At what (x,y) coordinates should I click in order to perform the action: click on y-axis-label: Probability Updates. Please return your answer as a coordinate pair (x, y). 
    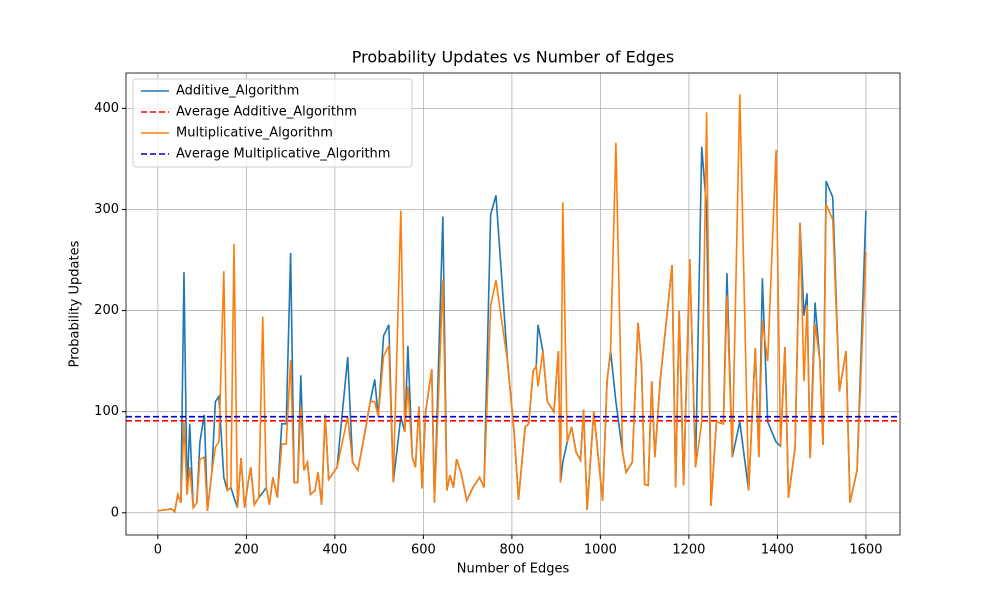
    Looking at the image, I should click on (75, 303).